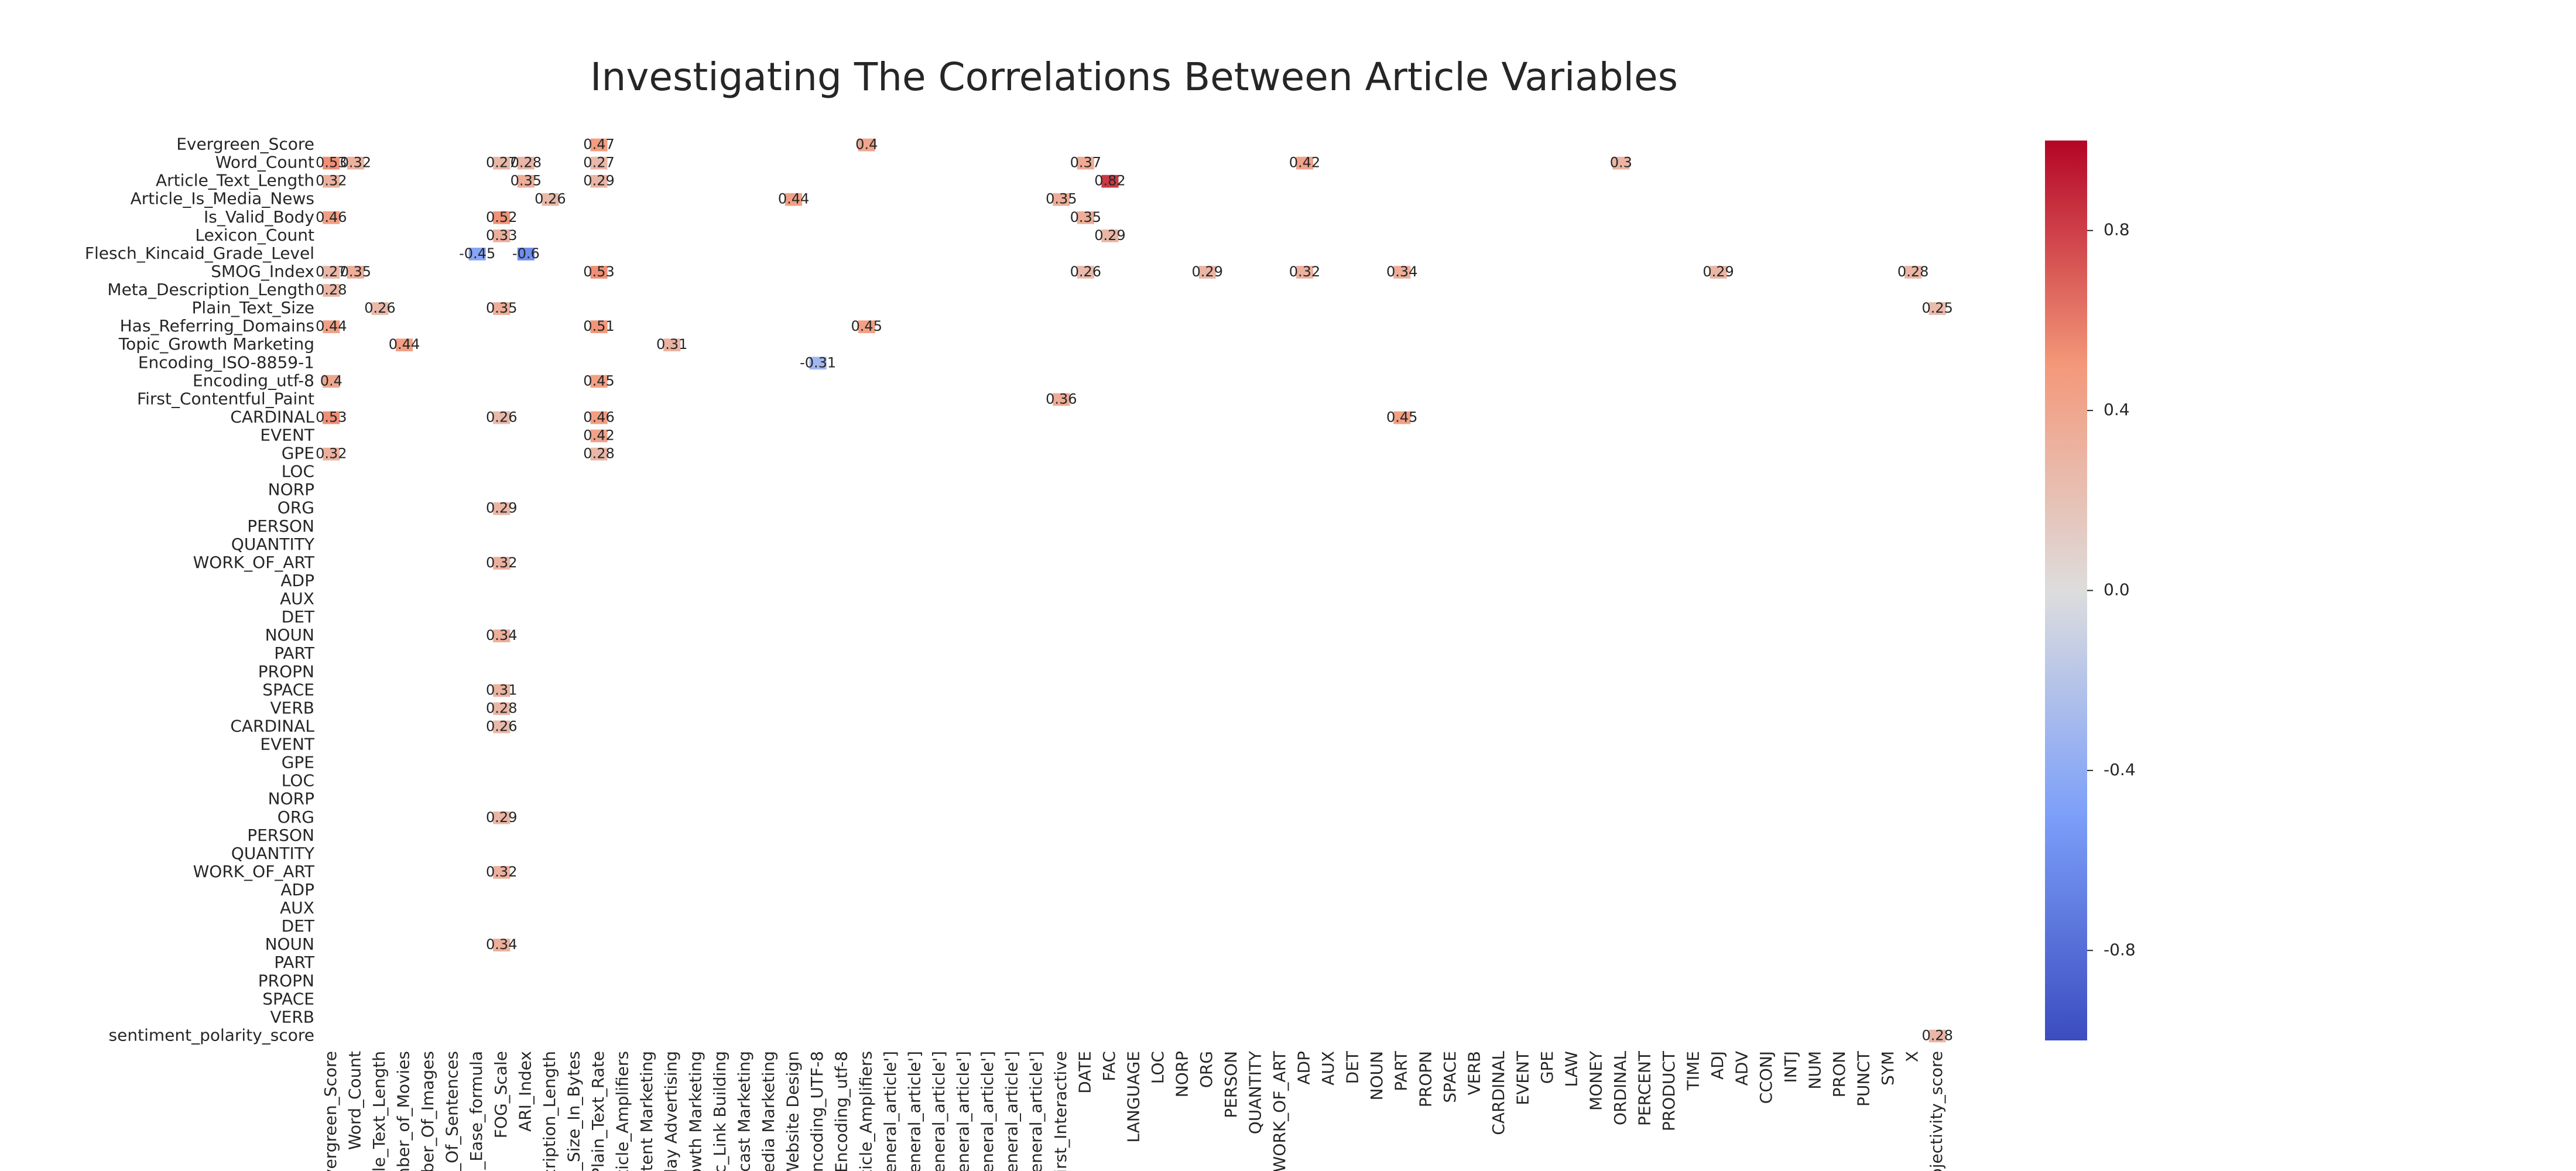  I want to click on x-tick-label: rticle_Text_Length, so click(379, 1111).